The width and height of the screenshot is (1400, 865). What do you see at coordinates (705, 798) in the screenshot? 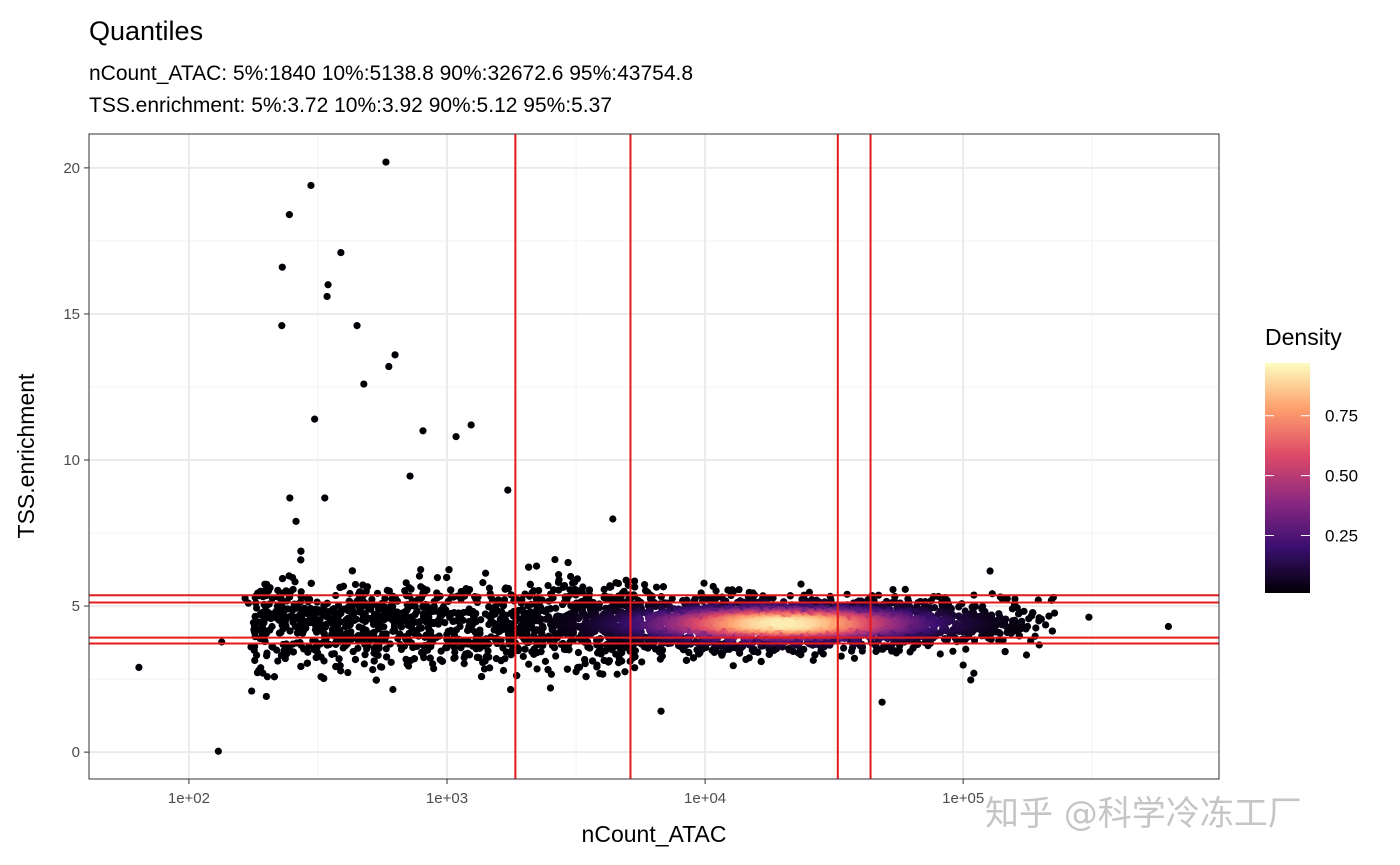
I see `x-tick-label: 1e+04` at bounding box center [705, 798].